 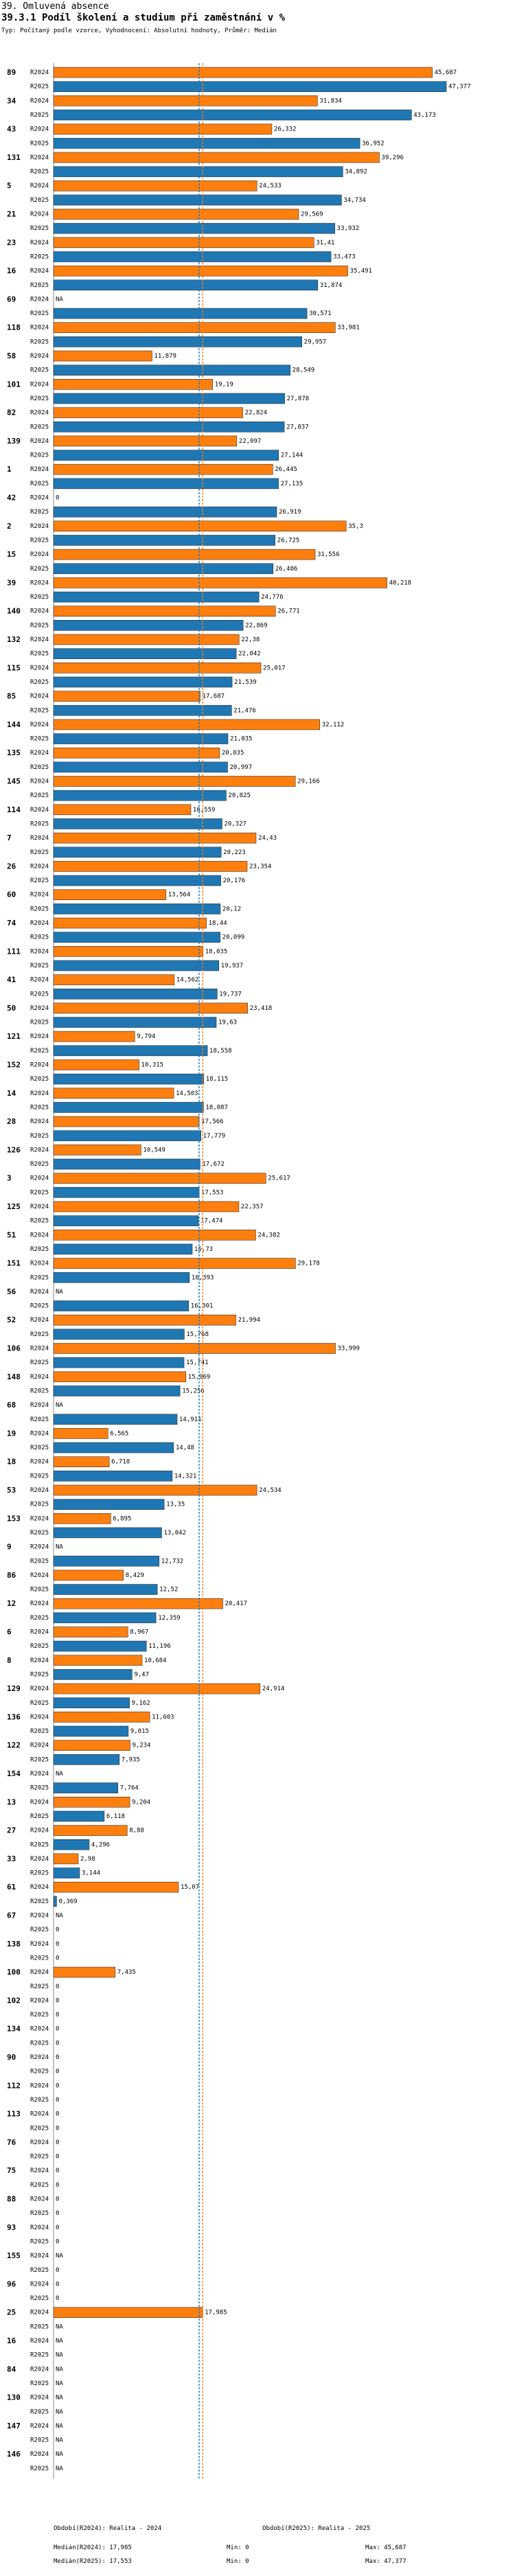 What do you see at coordinates (286, 469) in the screenshot?
I see `value-label: 26,445` at bounding box center [286, 469].